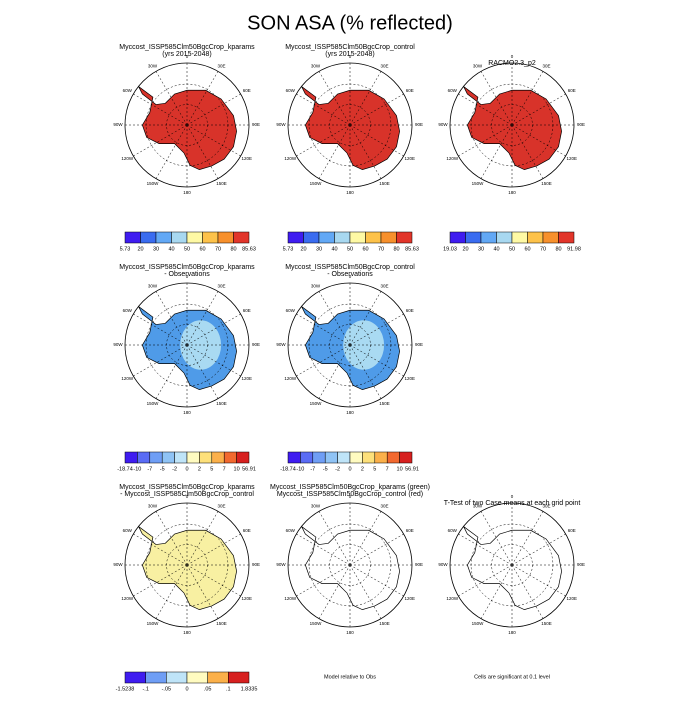 The width and height of the screenshot is (700, 705). Describe the element at coordinates (233, 249) in the screenshot. I see `colorbar-label: 80` at that location.